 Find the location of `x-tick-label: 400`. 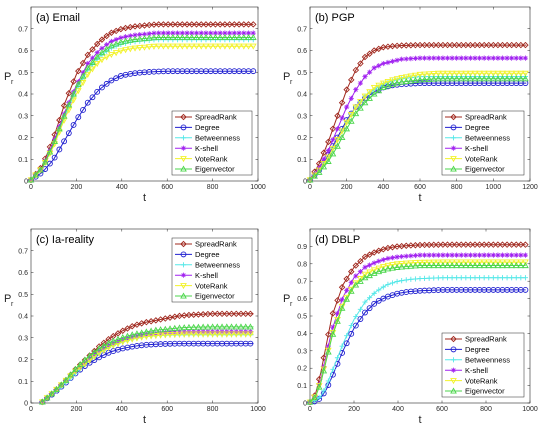

x-tick-label: 400 is located at coordinates (122, 187).